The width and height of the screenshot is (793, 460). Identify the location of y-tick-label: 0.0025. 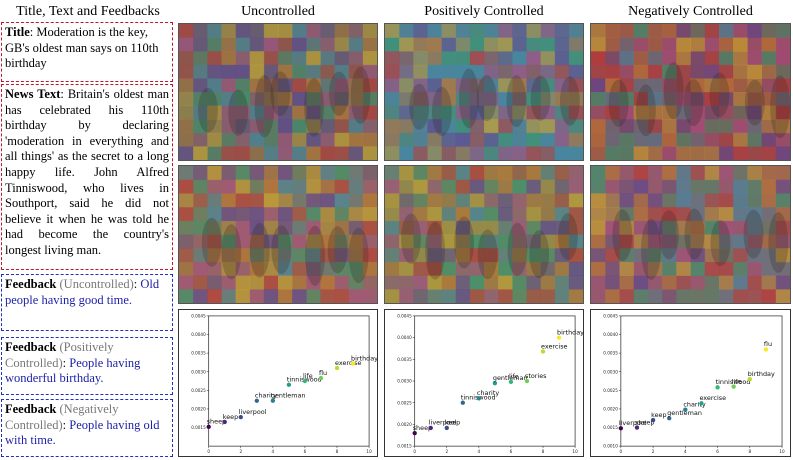
(610, 390).